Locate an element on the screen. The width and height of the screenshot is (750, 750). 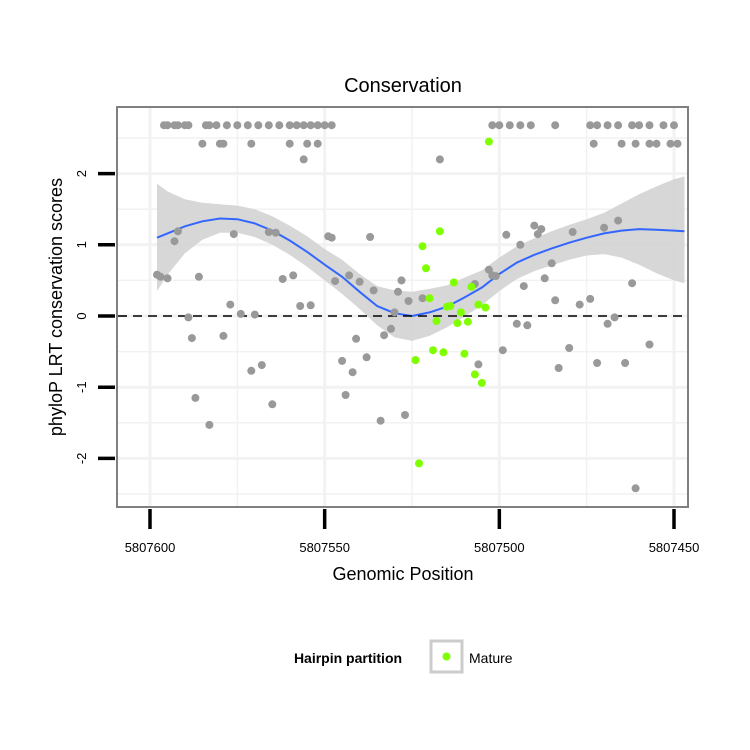
y-axis-label: phyloP LRT conservation scores is located at coordinates (56, 307).